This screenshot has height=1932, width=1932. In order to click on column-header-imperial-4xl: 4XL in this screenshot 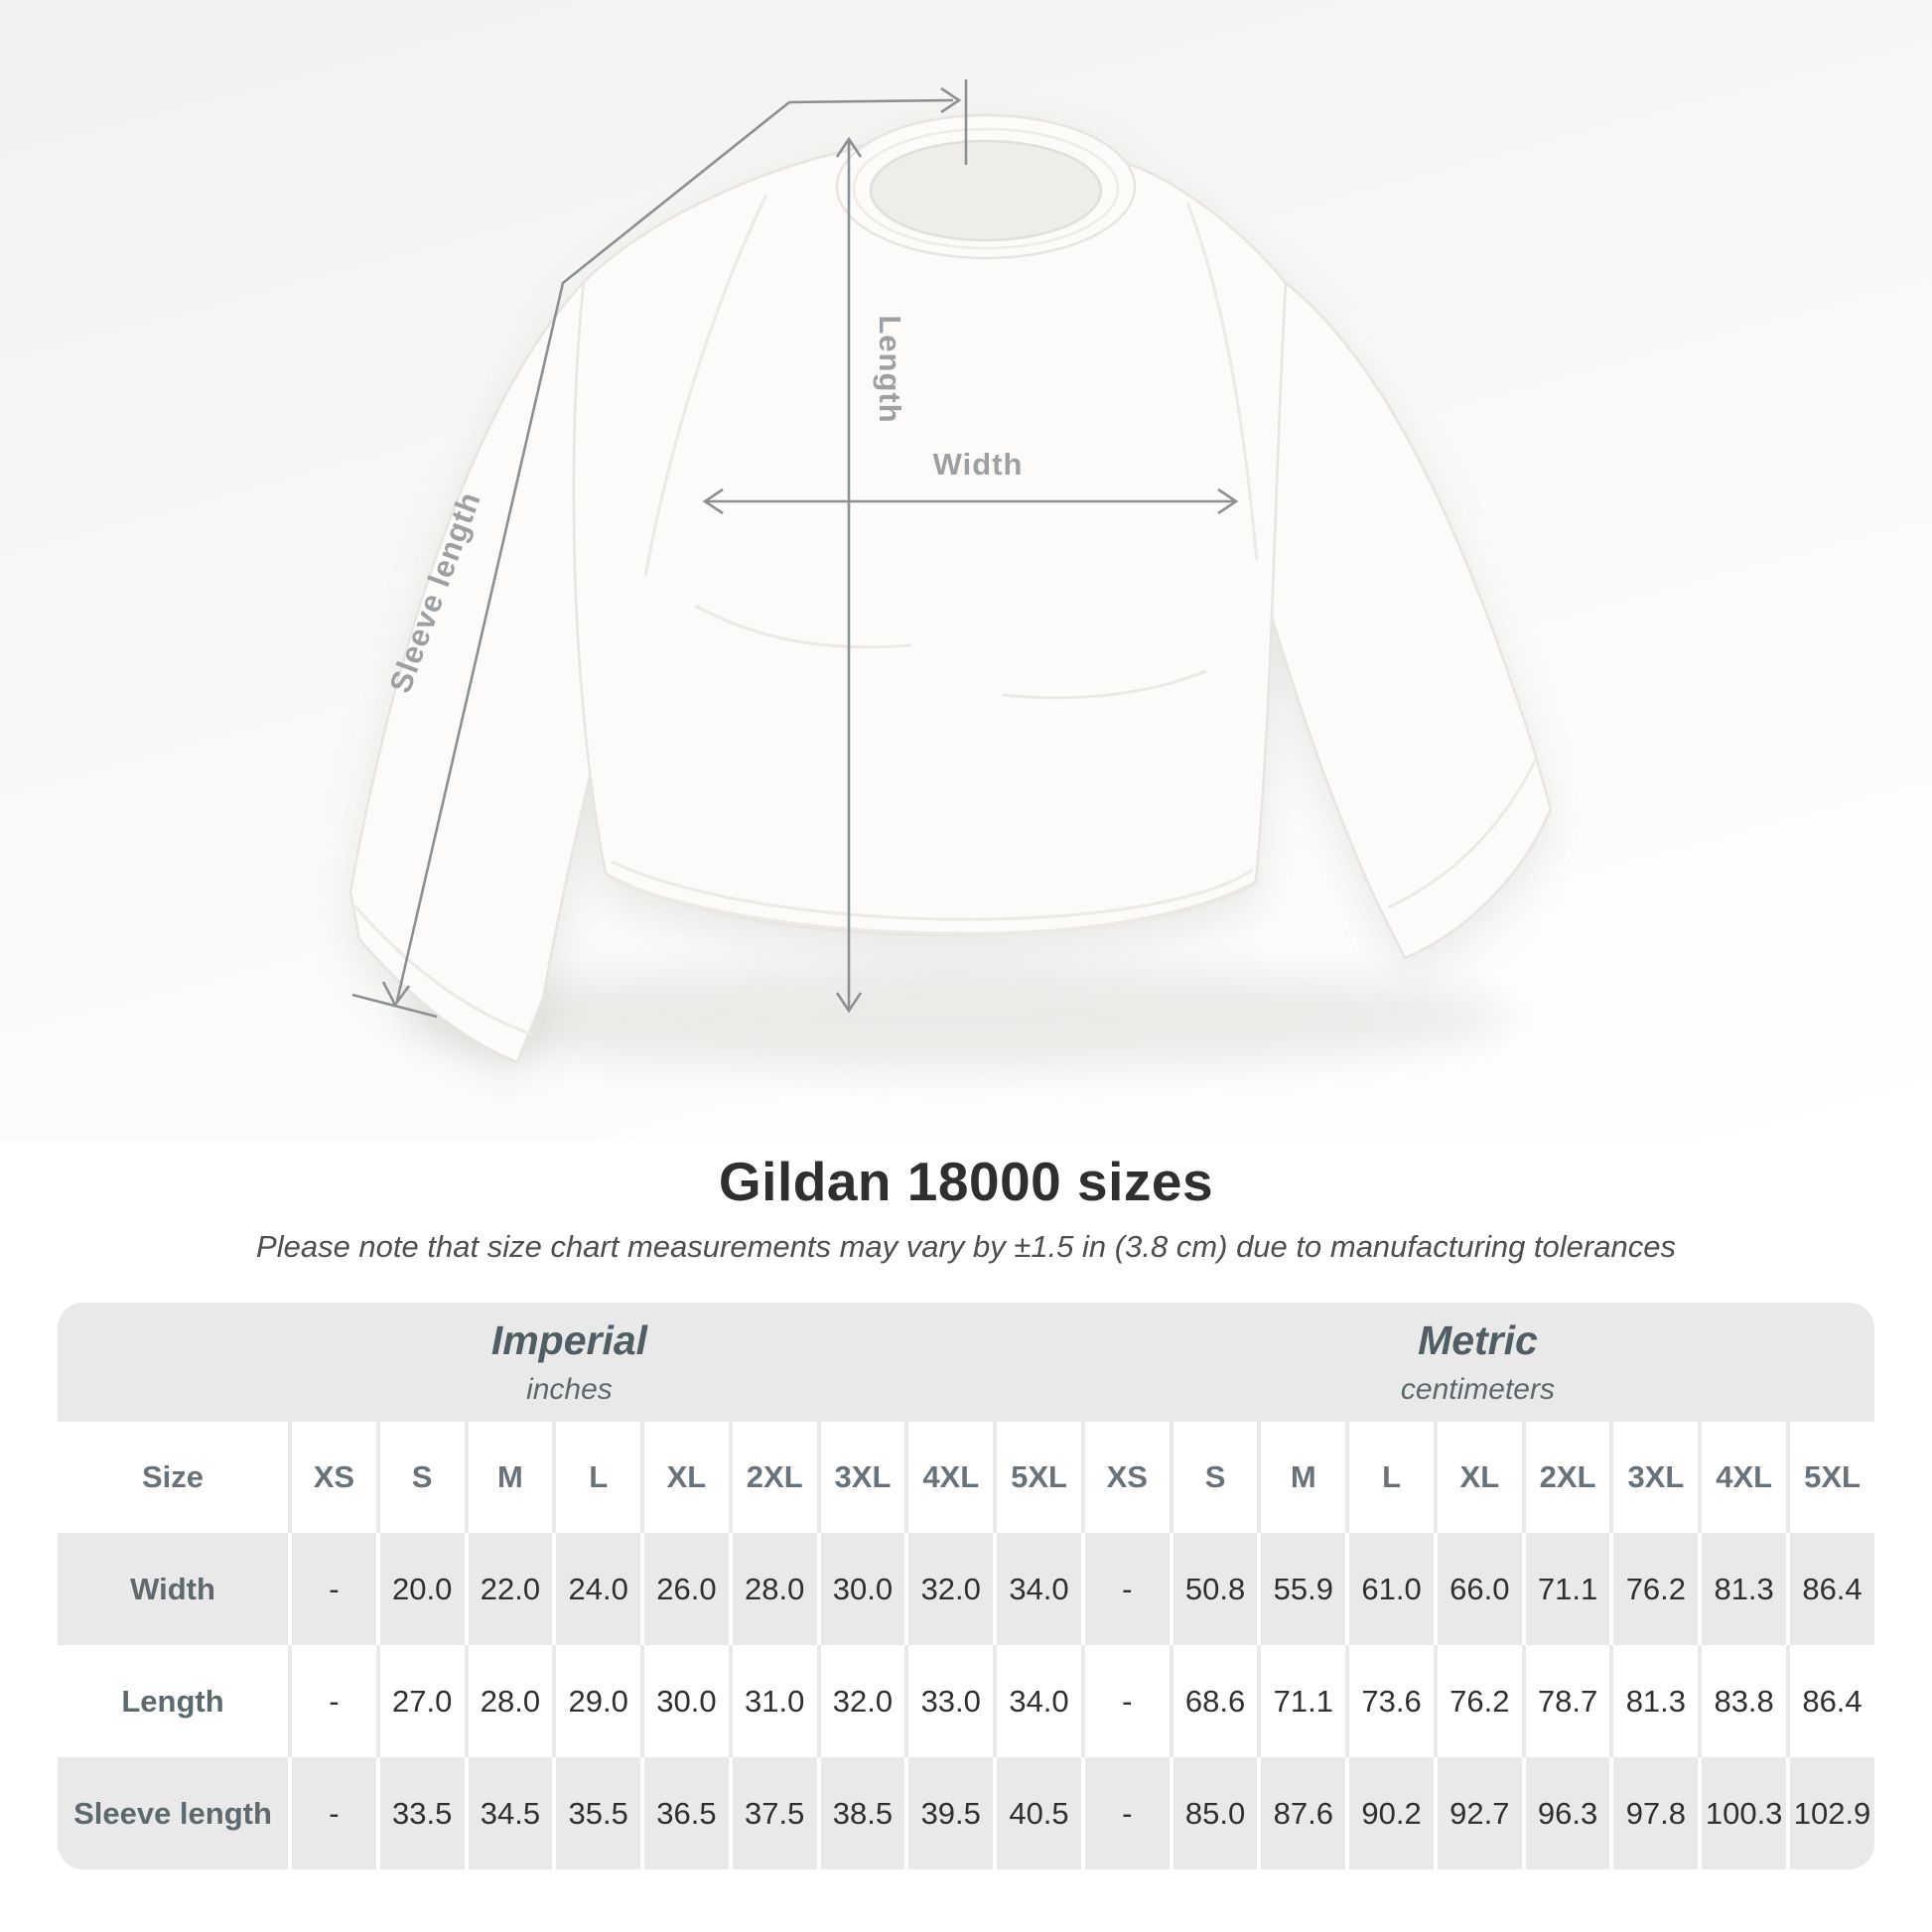, I will do `click(949, 1478)`.